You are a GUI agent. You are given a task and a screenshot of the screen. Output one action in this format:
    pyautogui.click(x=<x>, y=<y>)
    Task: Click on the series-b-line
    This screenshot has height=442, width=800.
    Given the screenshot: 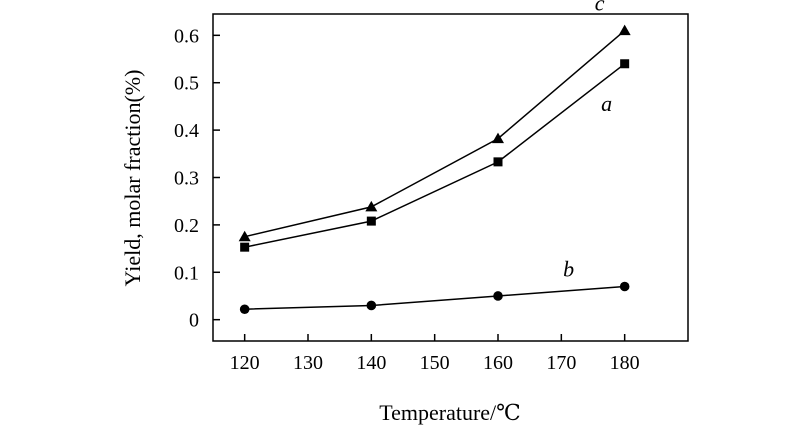 What is the action you would take?
    pyautogui.click(x=434, y=297)
    